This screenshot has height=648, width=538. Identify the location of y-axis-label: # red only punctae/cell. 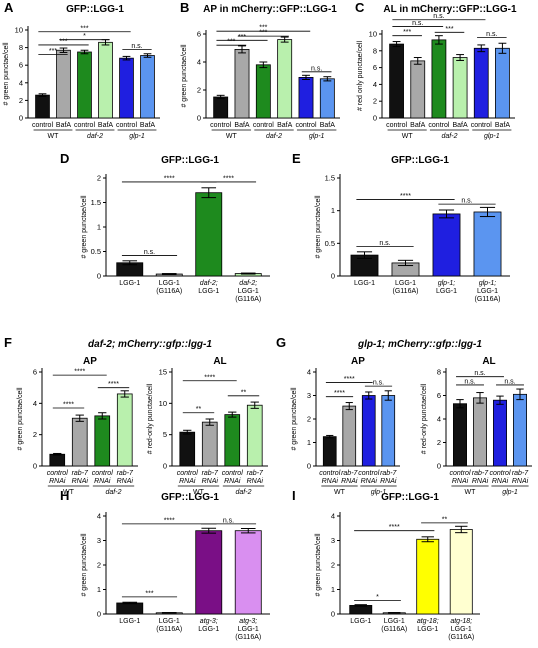
(360, 76).